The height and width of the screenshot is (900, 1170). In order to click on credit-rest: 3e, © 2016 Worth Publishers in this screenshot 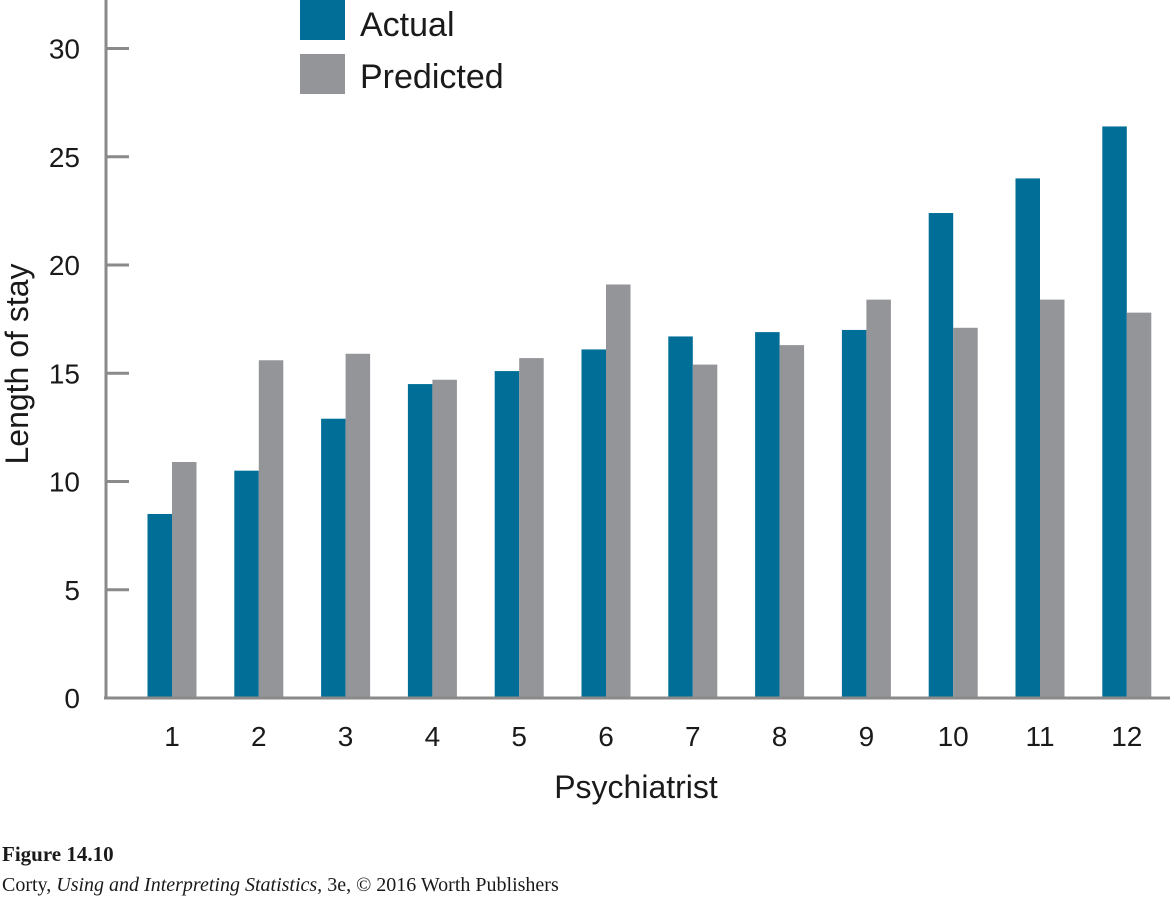, I will do `click(440, 885)`.